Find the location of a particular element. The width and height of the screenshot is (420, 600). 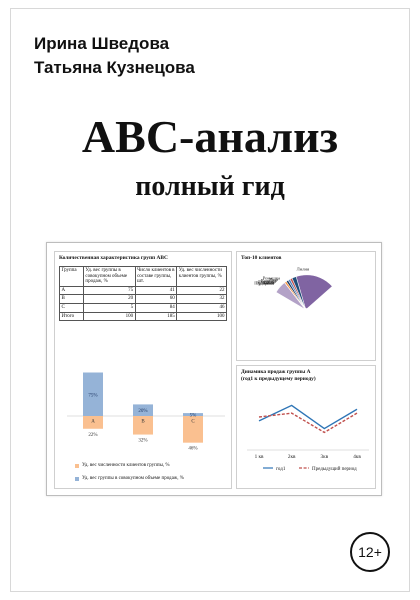

table-cell: A is located at coordinates (71, 290).